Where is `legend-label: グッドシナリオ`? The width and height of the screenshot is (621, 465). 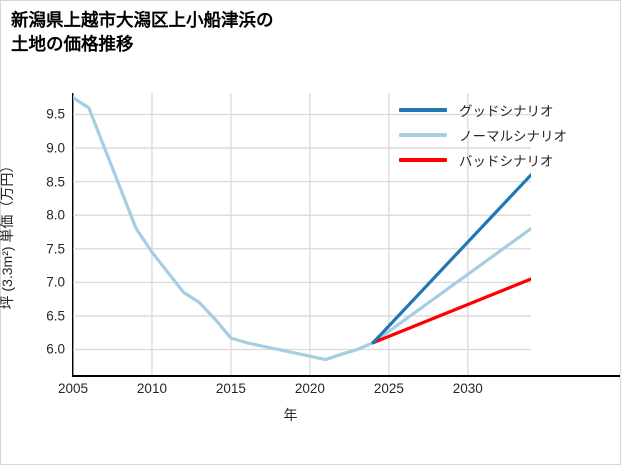
legend-label: グッドシナリオ is located at coordinates (506, 111).